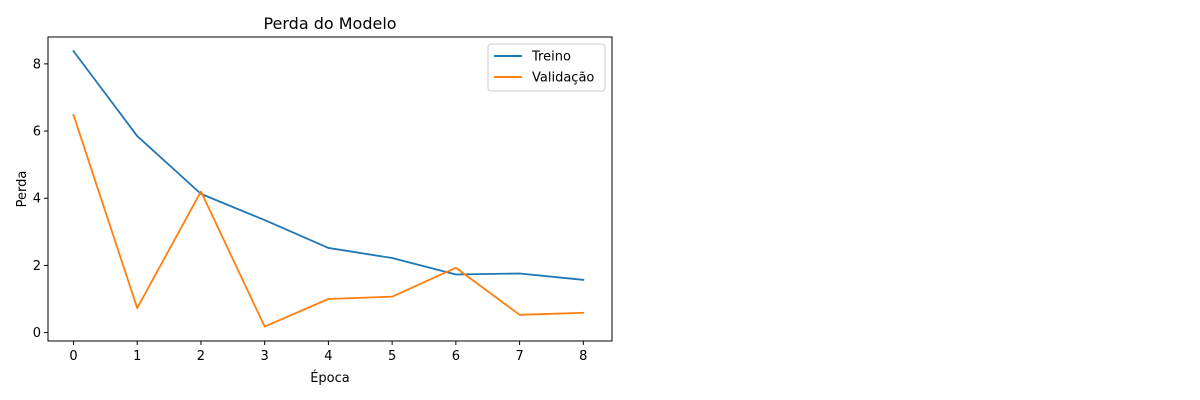 This screenshot has width=1200, height=400. Describe the element at coordinates (137, 356) in the screenshot. I see `x-tick-label: 1` at that location.